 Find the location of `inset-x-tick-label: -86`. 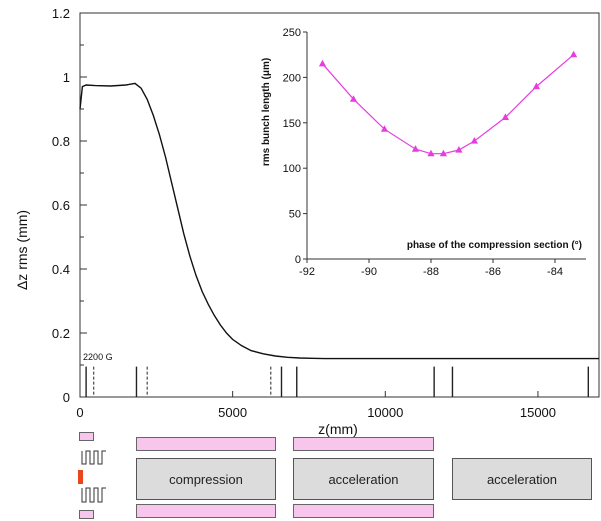

inset-x-tick-label: -86 is located at coordinates (493, 272).